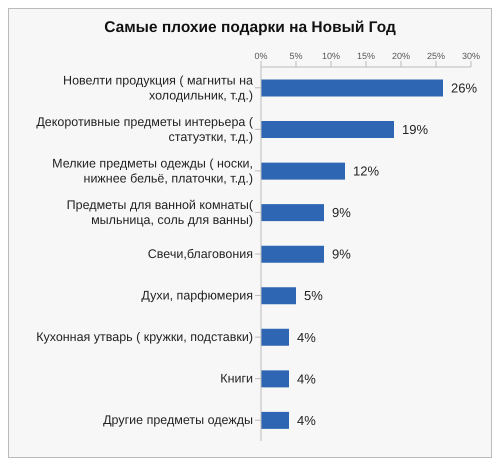 The image size is (500, 466). Describe the element at coordinates (296, 56) in the screenshot. I see `x-tick-label: 5%` at that location.